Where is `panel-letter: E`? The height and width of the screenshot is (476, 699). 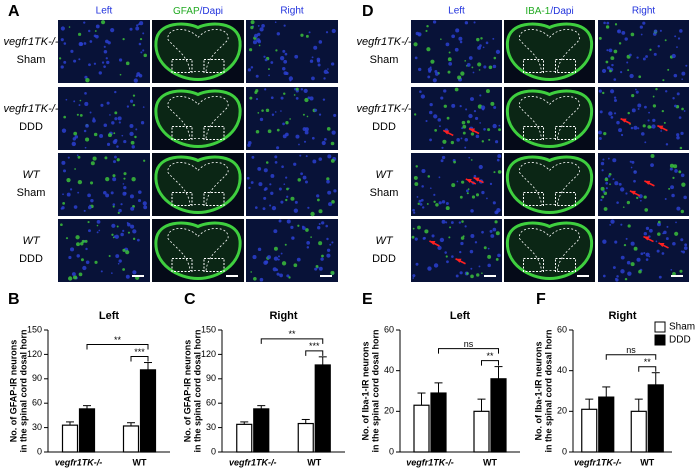 panel-letter: E is located at coordinates (367, 299).